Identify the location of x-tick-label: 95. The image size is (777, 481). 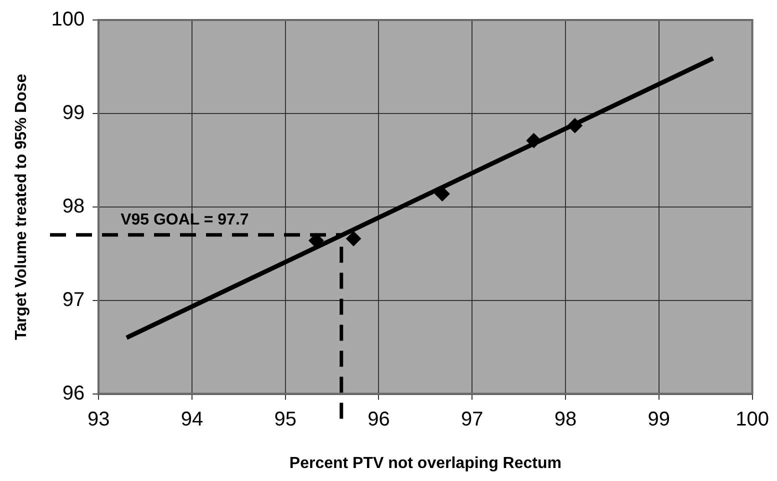
(285, 419).